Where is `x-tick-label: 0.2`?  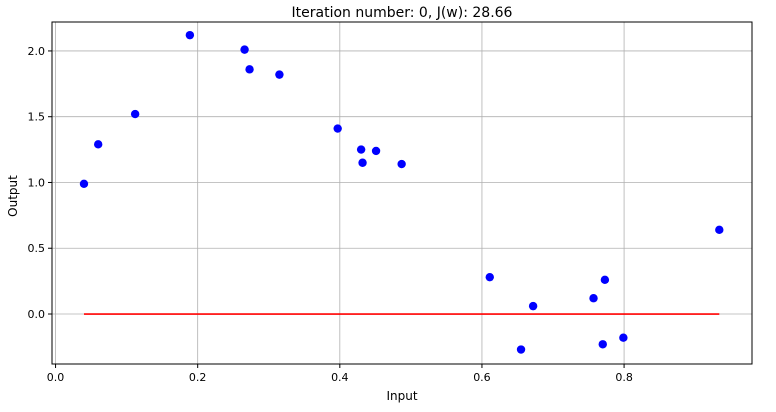
x-tick-label: 0.2 is located at coordinates (198, 377).